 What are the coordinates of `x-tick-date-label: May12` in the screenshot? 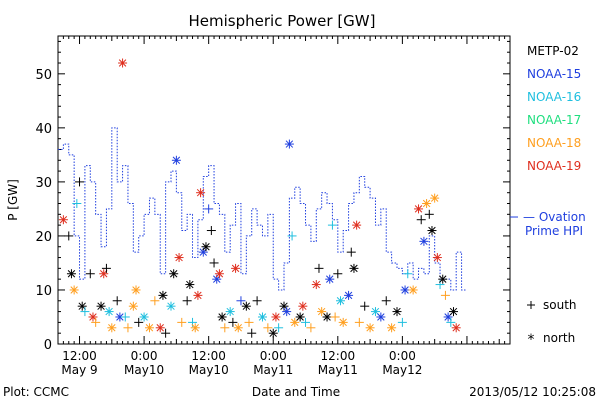 It's located at (402, 370).